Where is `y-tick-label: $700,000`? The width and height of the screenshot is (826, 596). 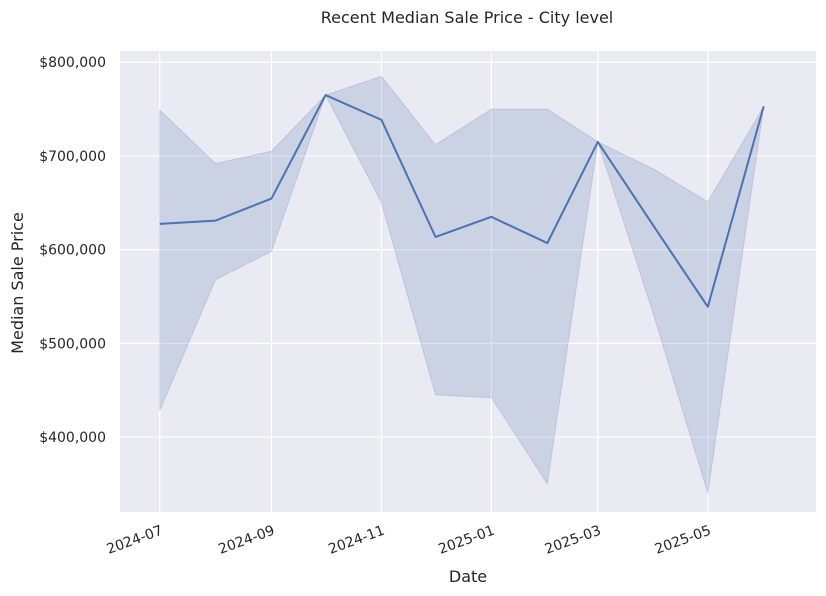
y-tick-label: $700,000 is located at coordinates (72, 157).